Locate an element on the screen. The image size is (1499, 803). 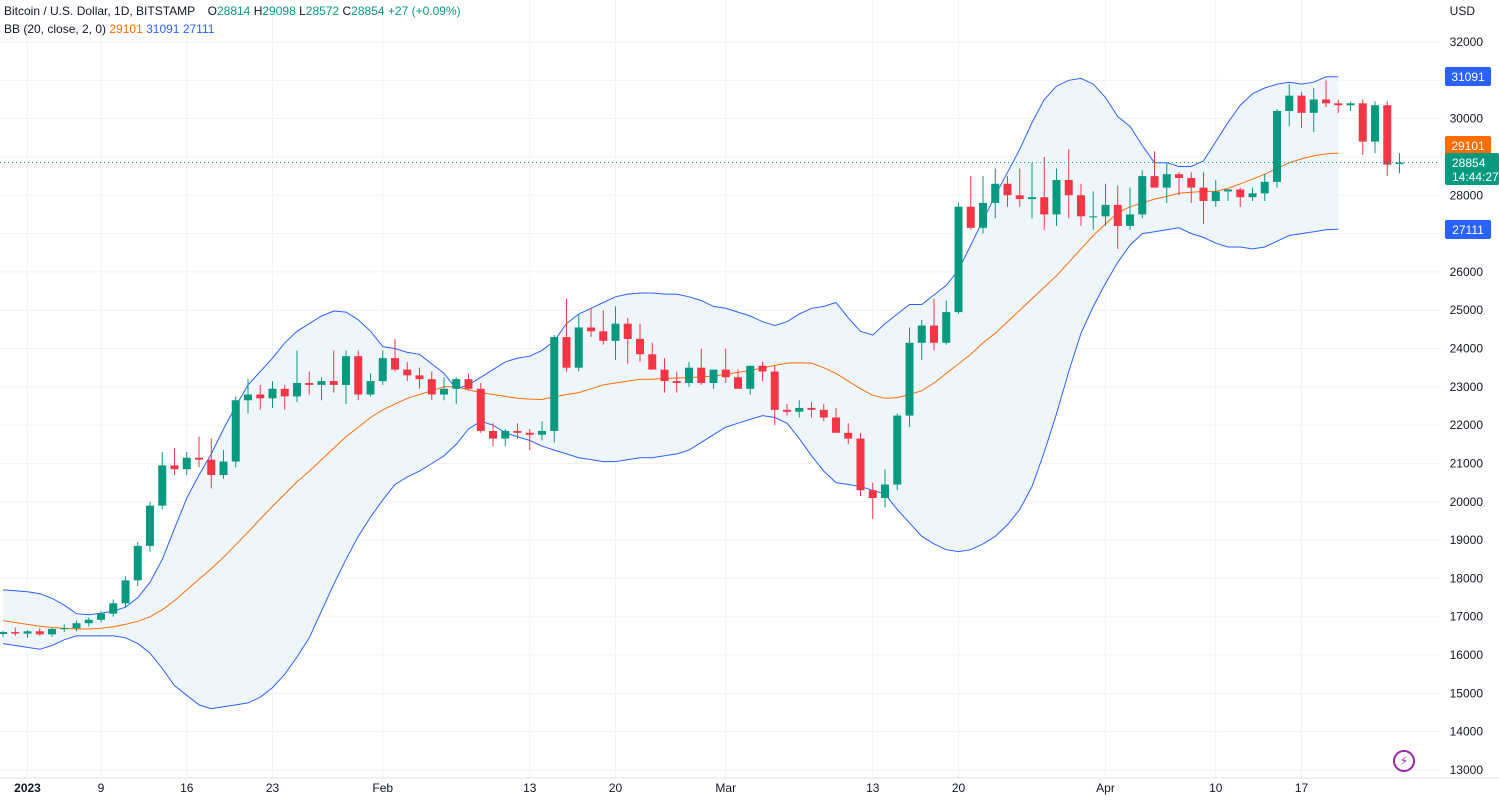
symbol-title: Bitcoin / U.S. Dollar, 1D, BITSTAMP is located at coordinates (99, 11).